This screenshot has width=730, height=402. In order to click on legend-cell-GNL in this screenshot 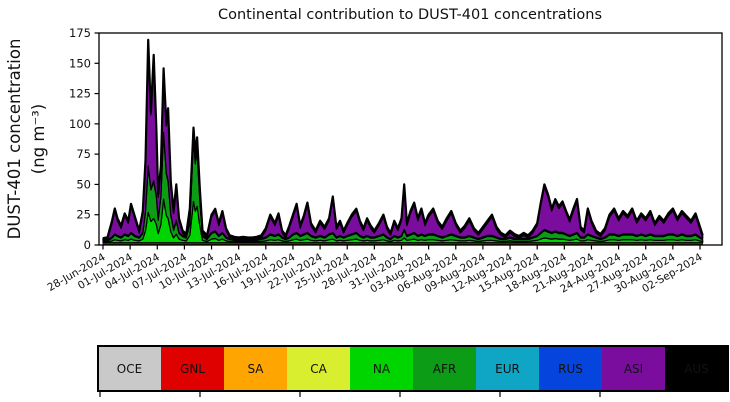, I will do `click(192, 368)`.